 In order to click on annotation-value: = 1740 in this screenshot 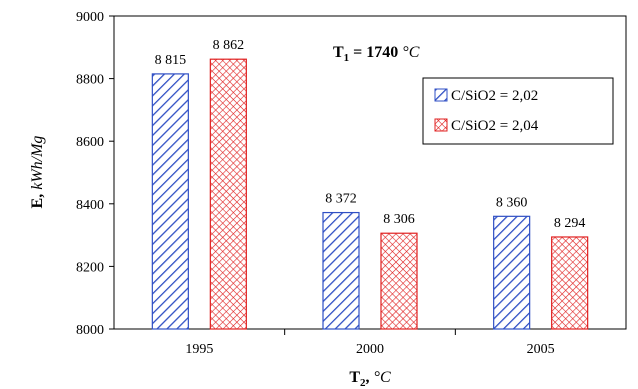, I will do `click(375, 52)`.